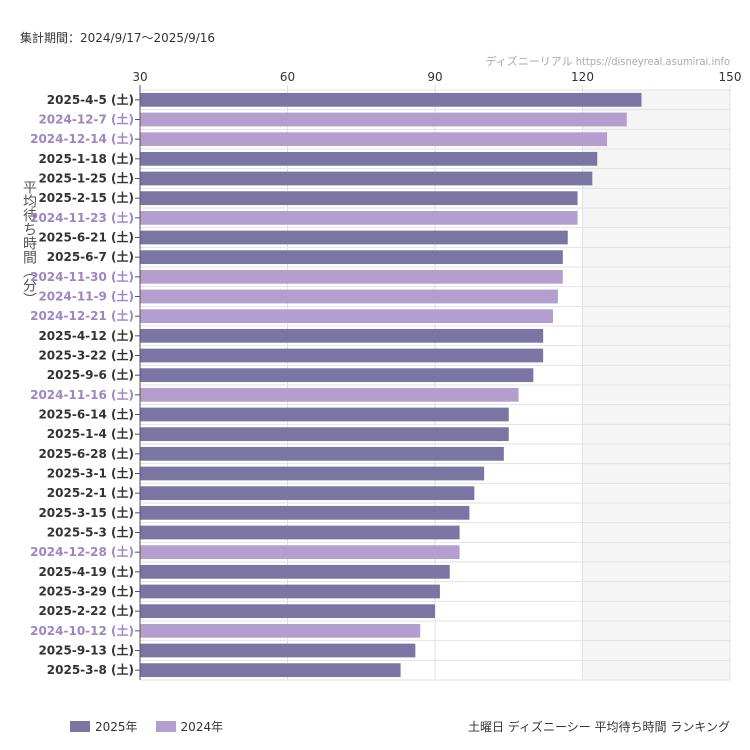  I want to click on category-label: 2024-11-9 (土), so click(86, 296).